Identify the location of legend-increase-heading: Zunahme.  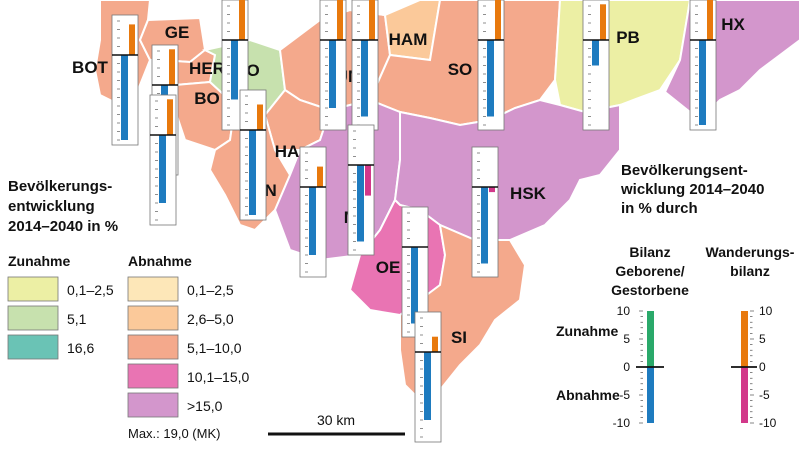
(39, 261).